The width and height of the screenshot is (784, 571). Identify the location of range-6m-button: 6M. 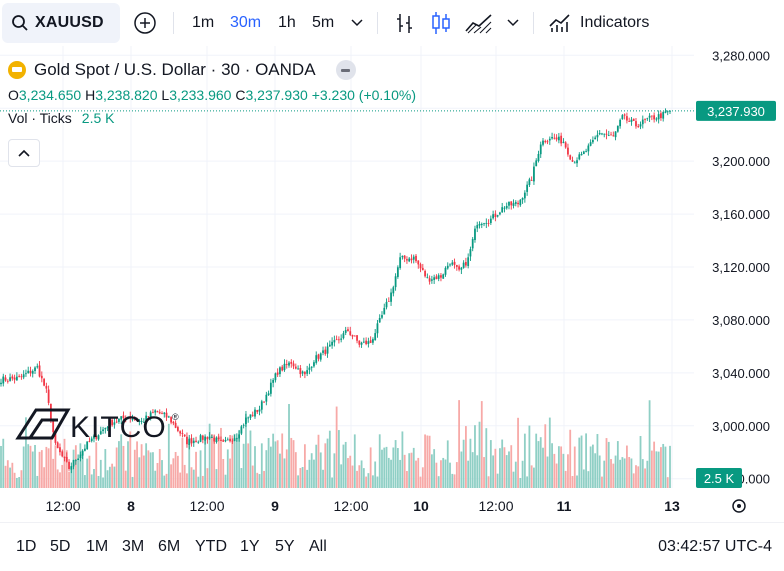
(169, 546).